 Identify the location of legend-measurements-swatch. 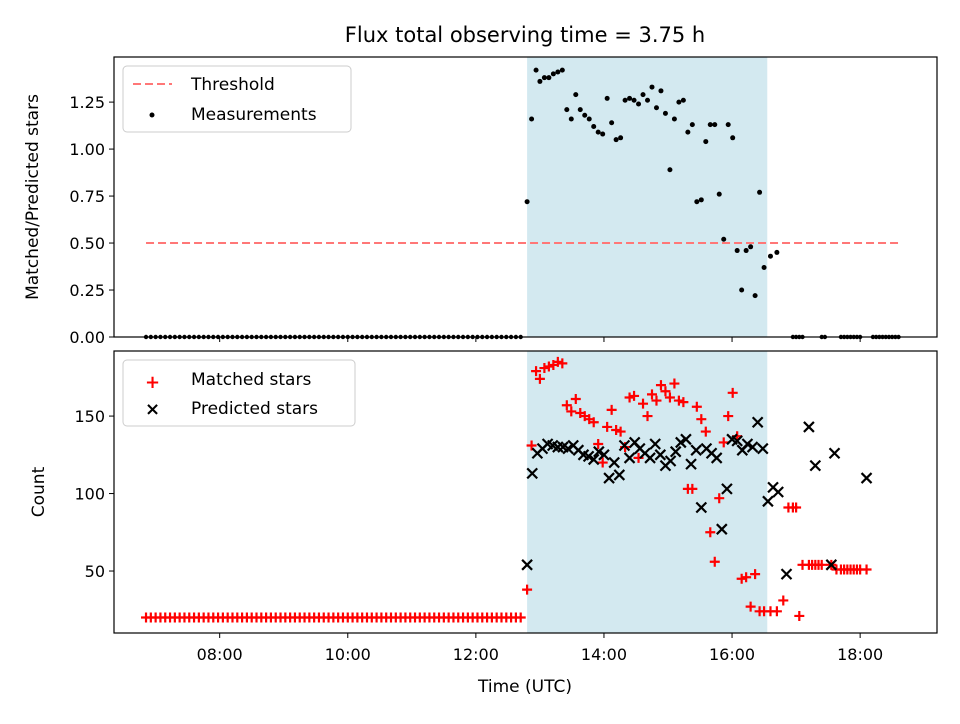
(152, 115).